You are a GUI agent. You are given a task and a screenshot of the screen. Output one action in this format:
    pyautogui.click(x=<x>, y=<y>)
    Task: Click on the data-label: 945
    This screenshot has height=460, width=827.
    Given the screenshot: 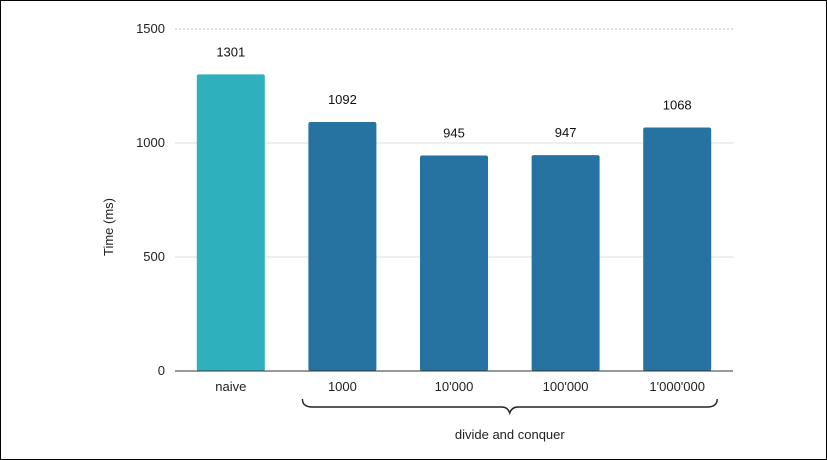 What is the action you would take?
    pyautogui.click(x=454, y=133)
    